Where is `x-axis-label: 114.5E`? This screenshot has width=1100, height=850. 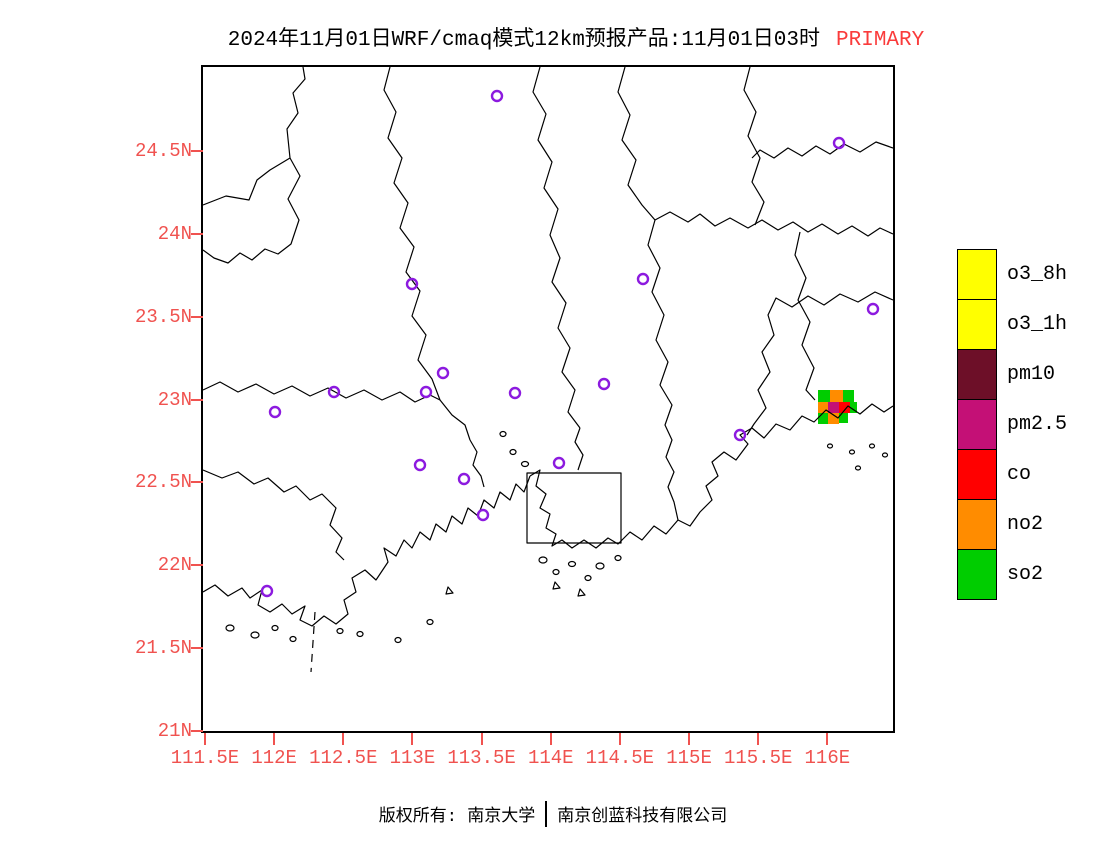
x-axis-label: 114.5E is located at coordinates (620, 758).